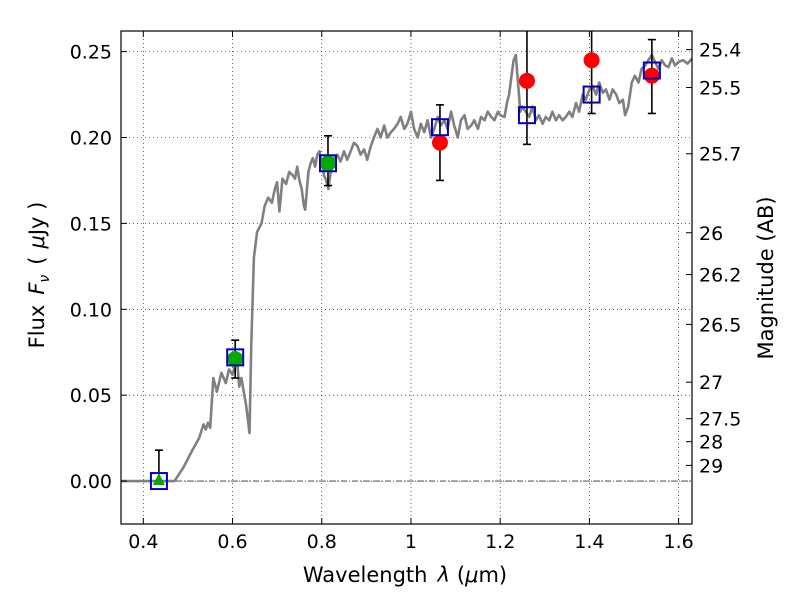 The image size is (800, 600). Describe the element at coordinates (91, 310) in the screenshot. I see `y-tick-label: 0.10` at that location.